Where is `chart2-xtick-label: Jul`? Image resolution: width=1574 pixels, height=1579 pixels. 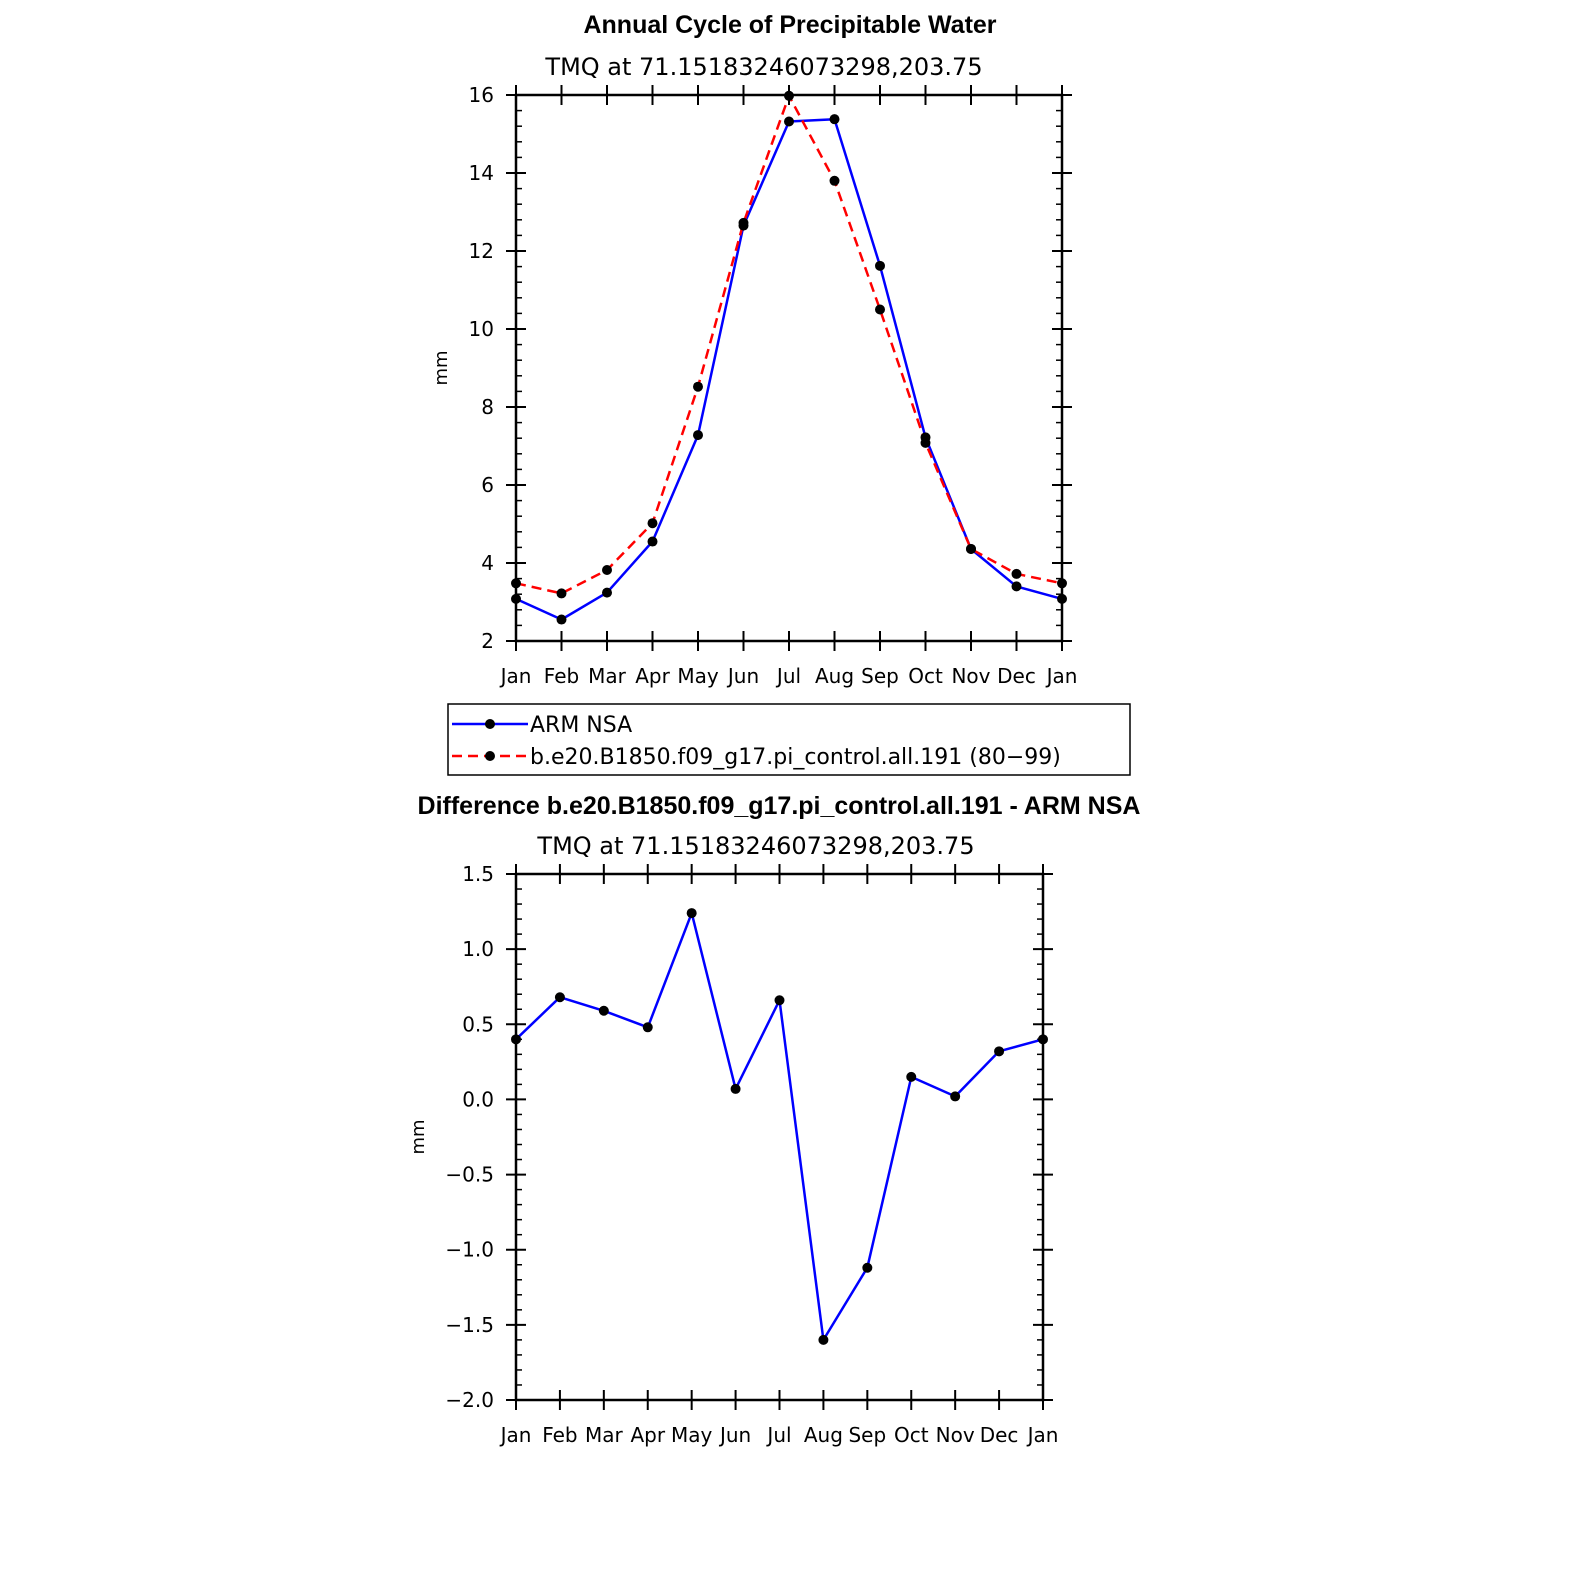 chart2-xtick-label: Jul is located at coordinates (778, 1435).